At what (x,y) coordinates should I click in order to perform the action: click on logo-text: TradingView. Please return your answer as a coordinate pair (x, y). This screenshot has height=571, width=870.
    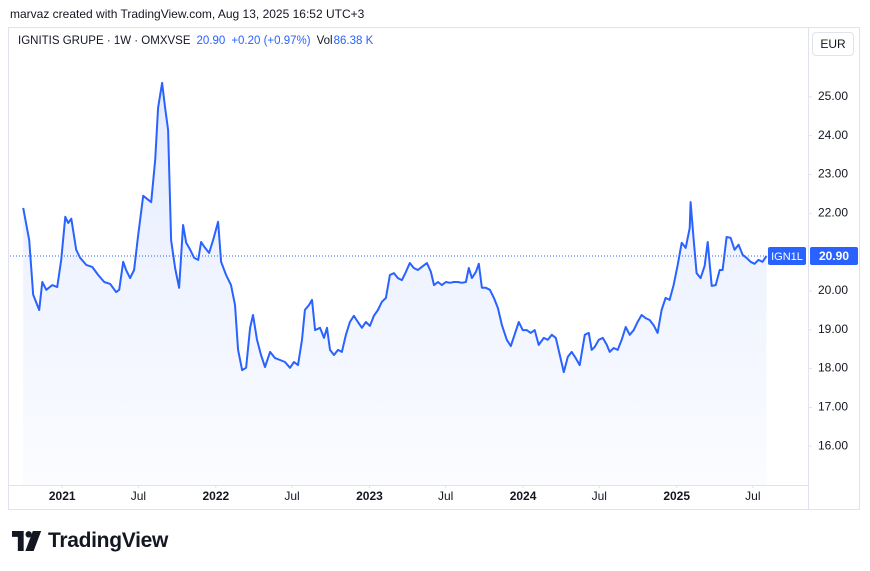
    Looking at the image, I should click on (108, 540).